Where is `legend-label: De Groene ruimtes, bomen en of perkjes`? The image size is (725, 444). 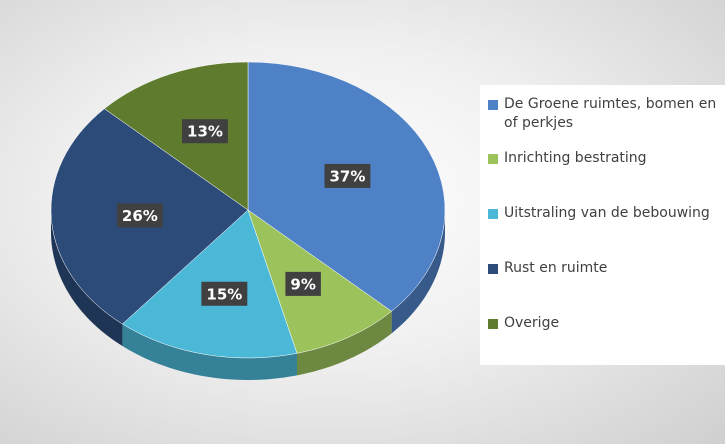
legend-label: De Groene ruimtes, bomen en of perkjes is located at coordinates (610, 113).